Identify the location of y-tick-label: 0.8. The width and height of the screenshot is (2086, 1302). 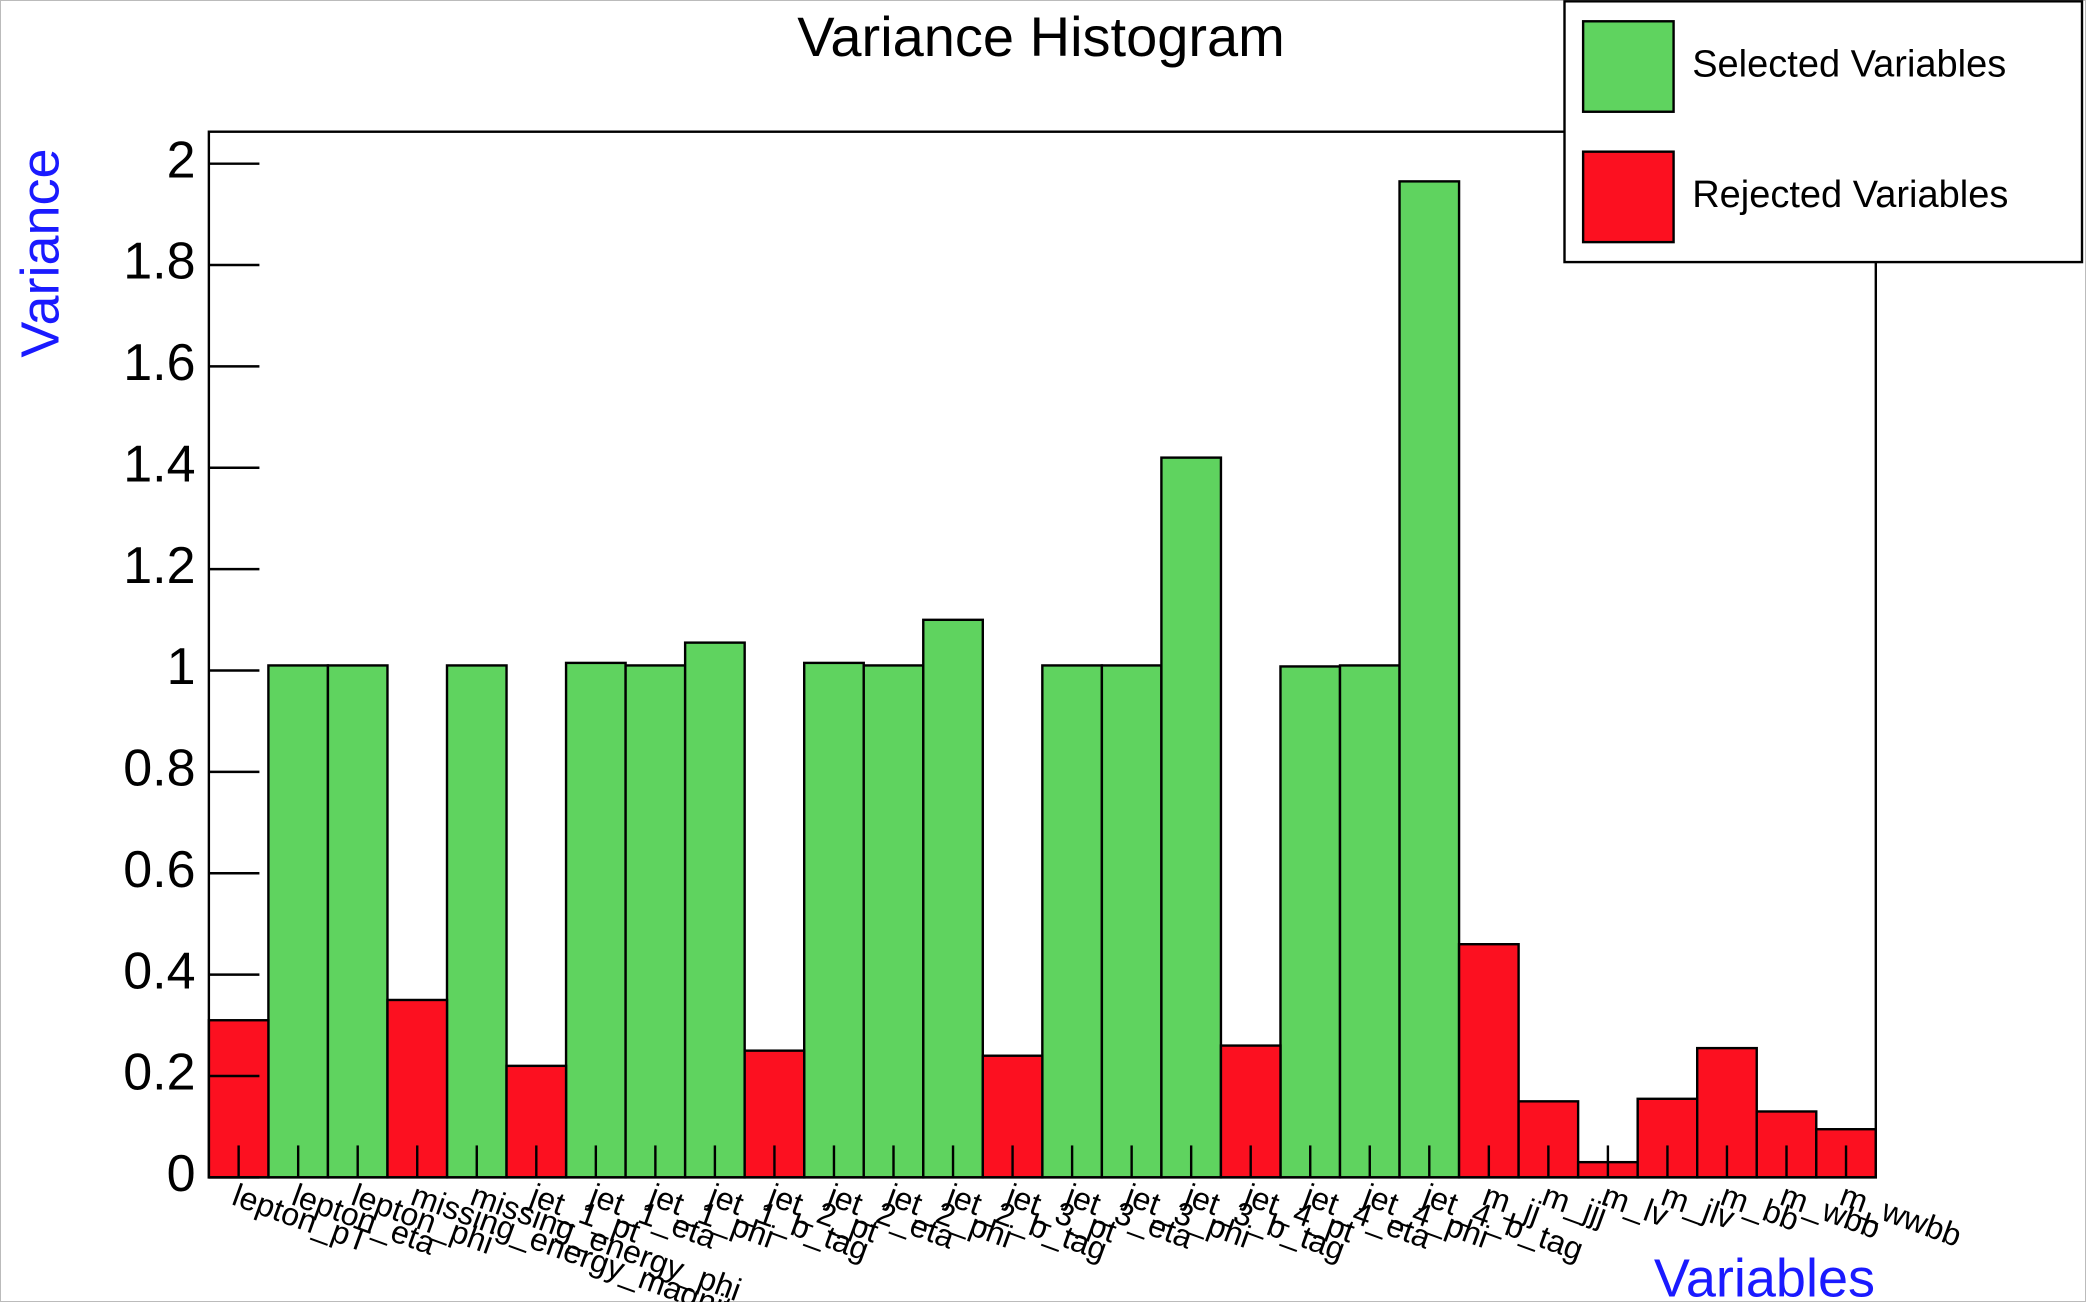
(159, 769).